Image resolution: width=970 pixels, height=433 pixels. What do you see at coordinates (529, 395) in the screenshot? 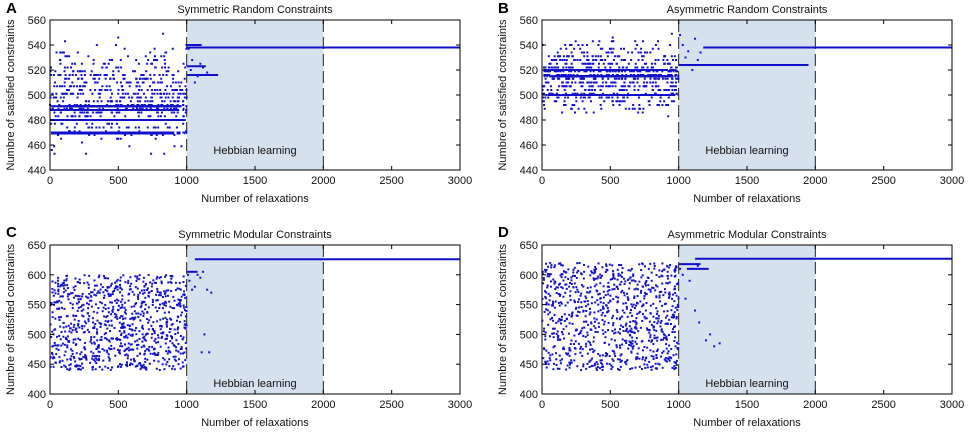
I see `y-tick-label: 400` at bounding box center [529, 395].